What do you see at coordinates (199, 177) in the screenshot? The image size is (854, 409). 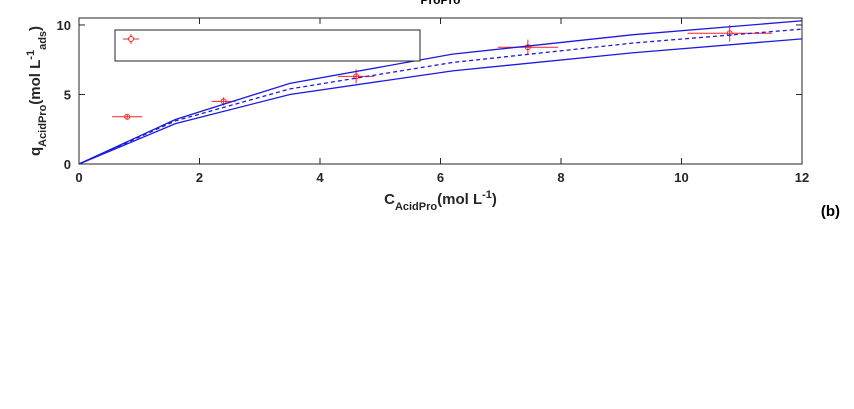 I see `x-tick-label: 2` at bounding box center [199, 177].